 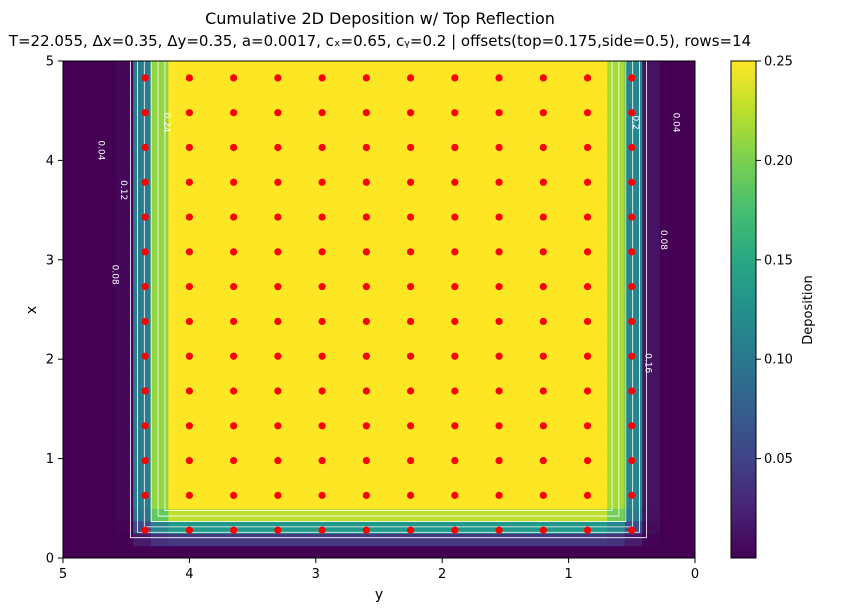 What do you see at coordinates (778, 459) in the screenshot?
I see `colorbar-tick-label: 0.05` at bounding box center [778, 459].